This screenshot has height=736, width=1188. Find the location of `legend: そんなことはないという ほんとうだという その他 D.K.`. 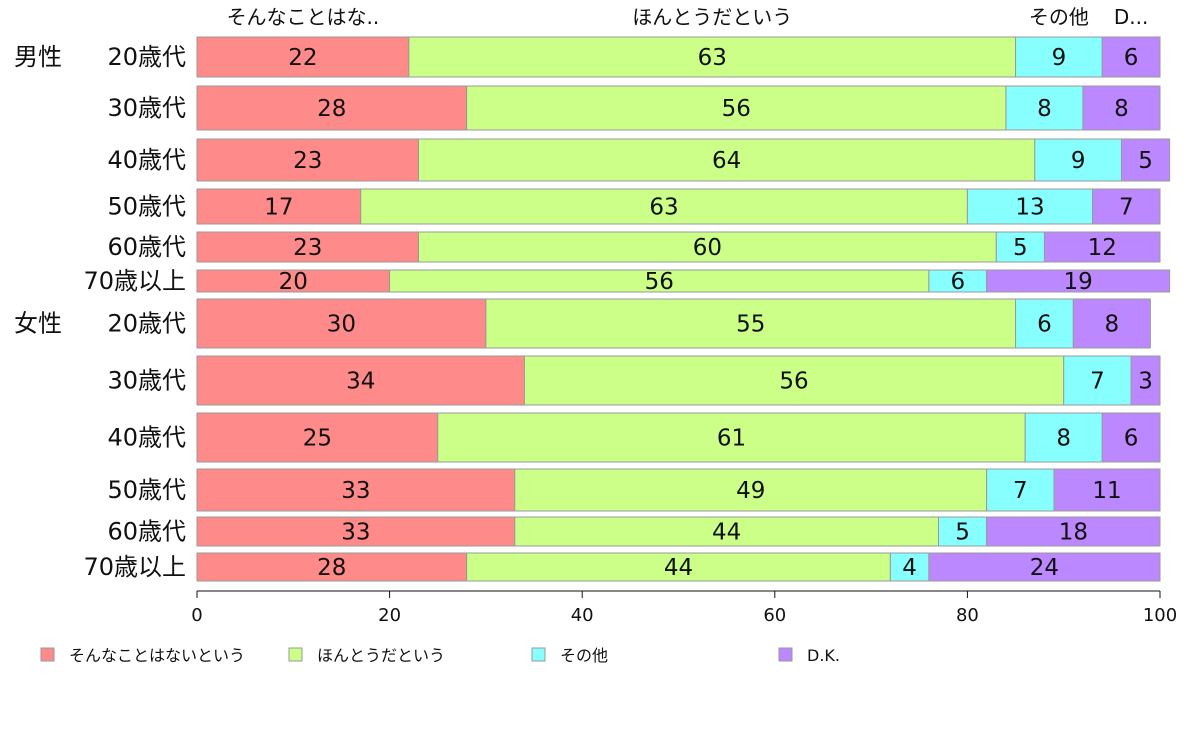

legend: そんなことはないという ほんとうだという その他 D.K. is located at coordinates (440, 655).